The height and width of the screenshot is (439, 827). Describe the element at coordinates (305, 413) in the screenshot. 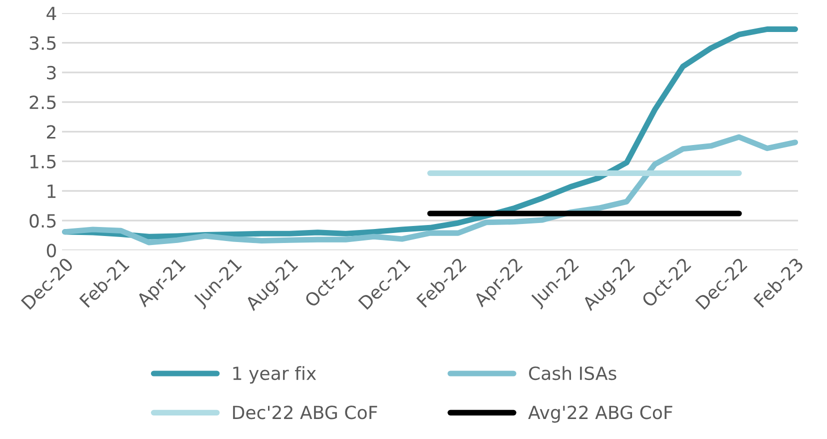

I see `legend-label: Dec'22 ABG CoF` at that location.